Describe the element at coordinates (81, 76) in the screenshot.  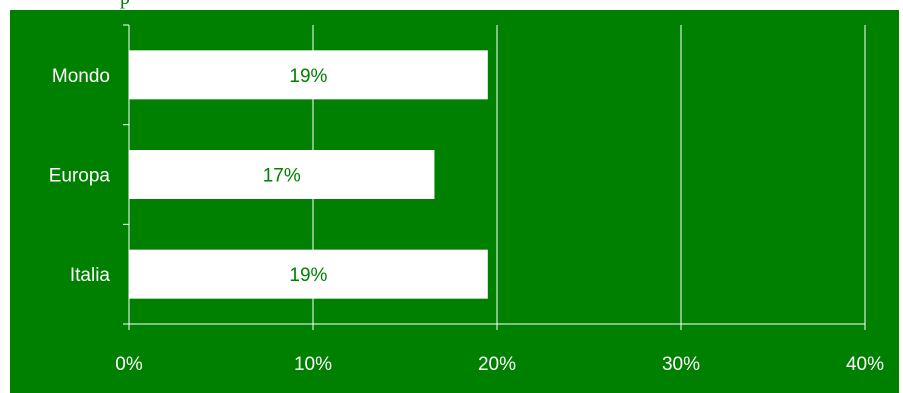
I see `category-label: Mondo` at that location.